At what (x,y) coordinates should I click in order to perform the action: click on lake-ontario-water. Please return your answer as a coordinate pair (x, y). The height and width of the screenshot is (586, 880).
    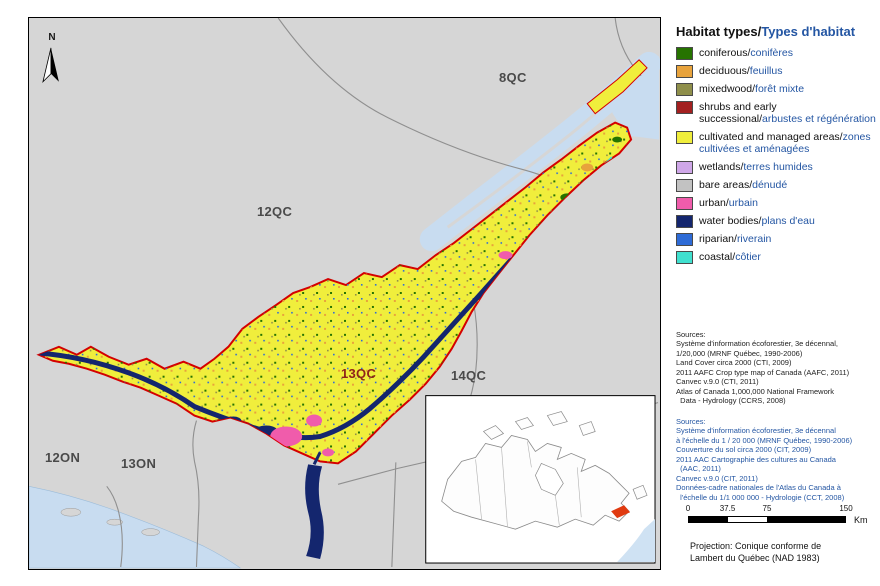
    Looking at the image, I should click on (135, 527).